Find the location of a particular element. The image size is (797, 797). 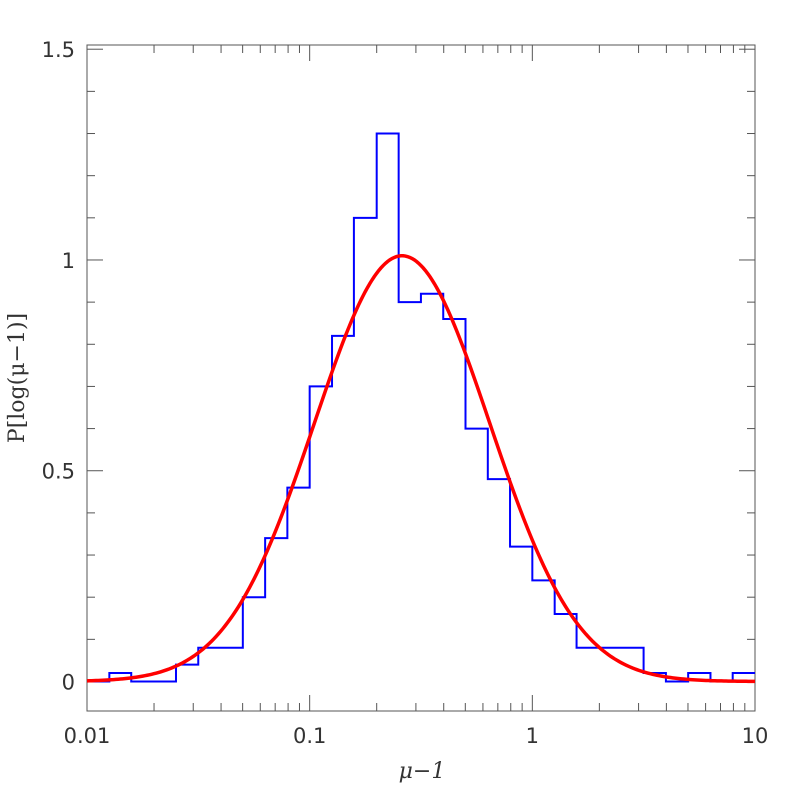

y-tick-label: 0.5 is located at coordinates (58, 472).